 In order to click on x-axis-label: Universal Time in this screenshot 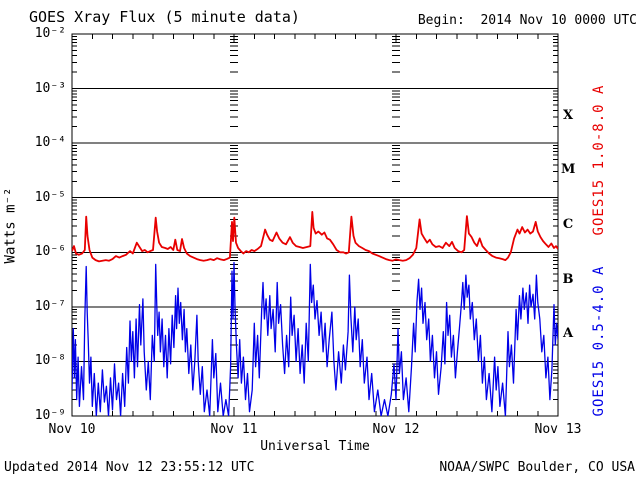, I will do `click(315, 446)`.